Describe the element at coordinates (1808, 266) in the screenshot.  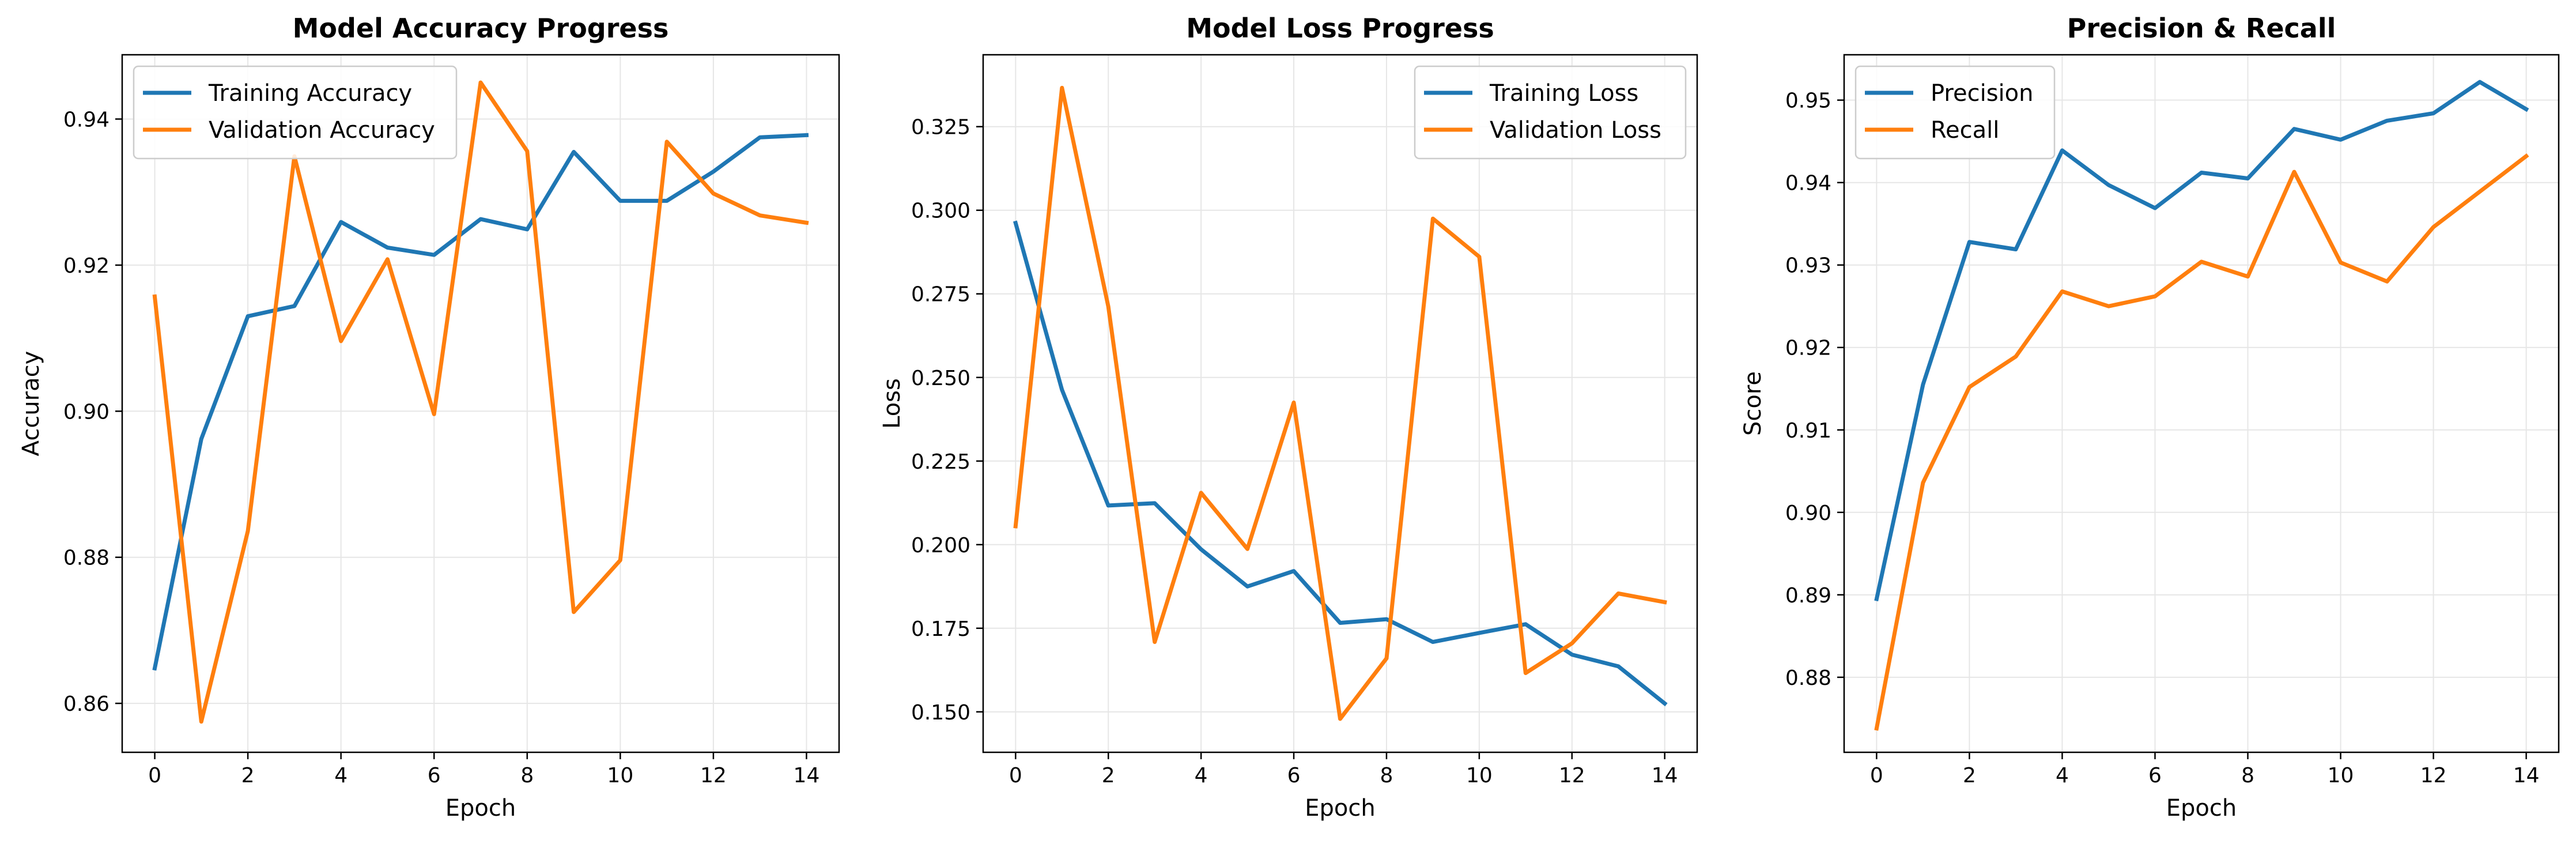
I see `y-tick-label: 0.93` at that location.